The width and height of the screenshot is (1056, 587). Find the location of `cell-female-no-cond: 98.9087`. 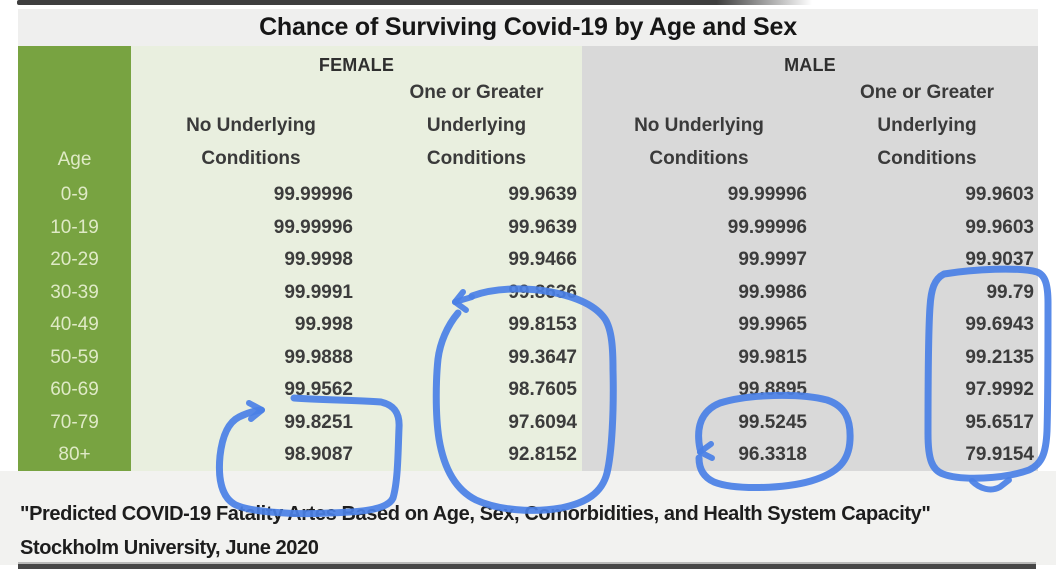

cell-female-no-cond: 98.9087 is located at coordinates (251, 455).